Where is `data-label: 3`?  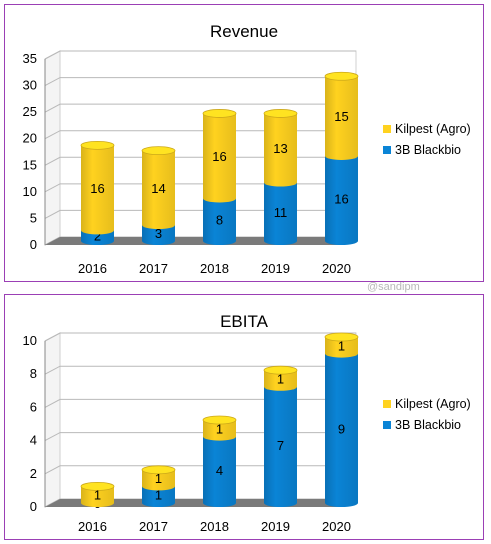
data-label: 3 is located at coordinates (158, 233).